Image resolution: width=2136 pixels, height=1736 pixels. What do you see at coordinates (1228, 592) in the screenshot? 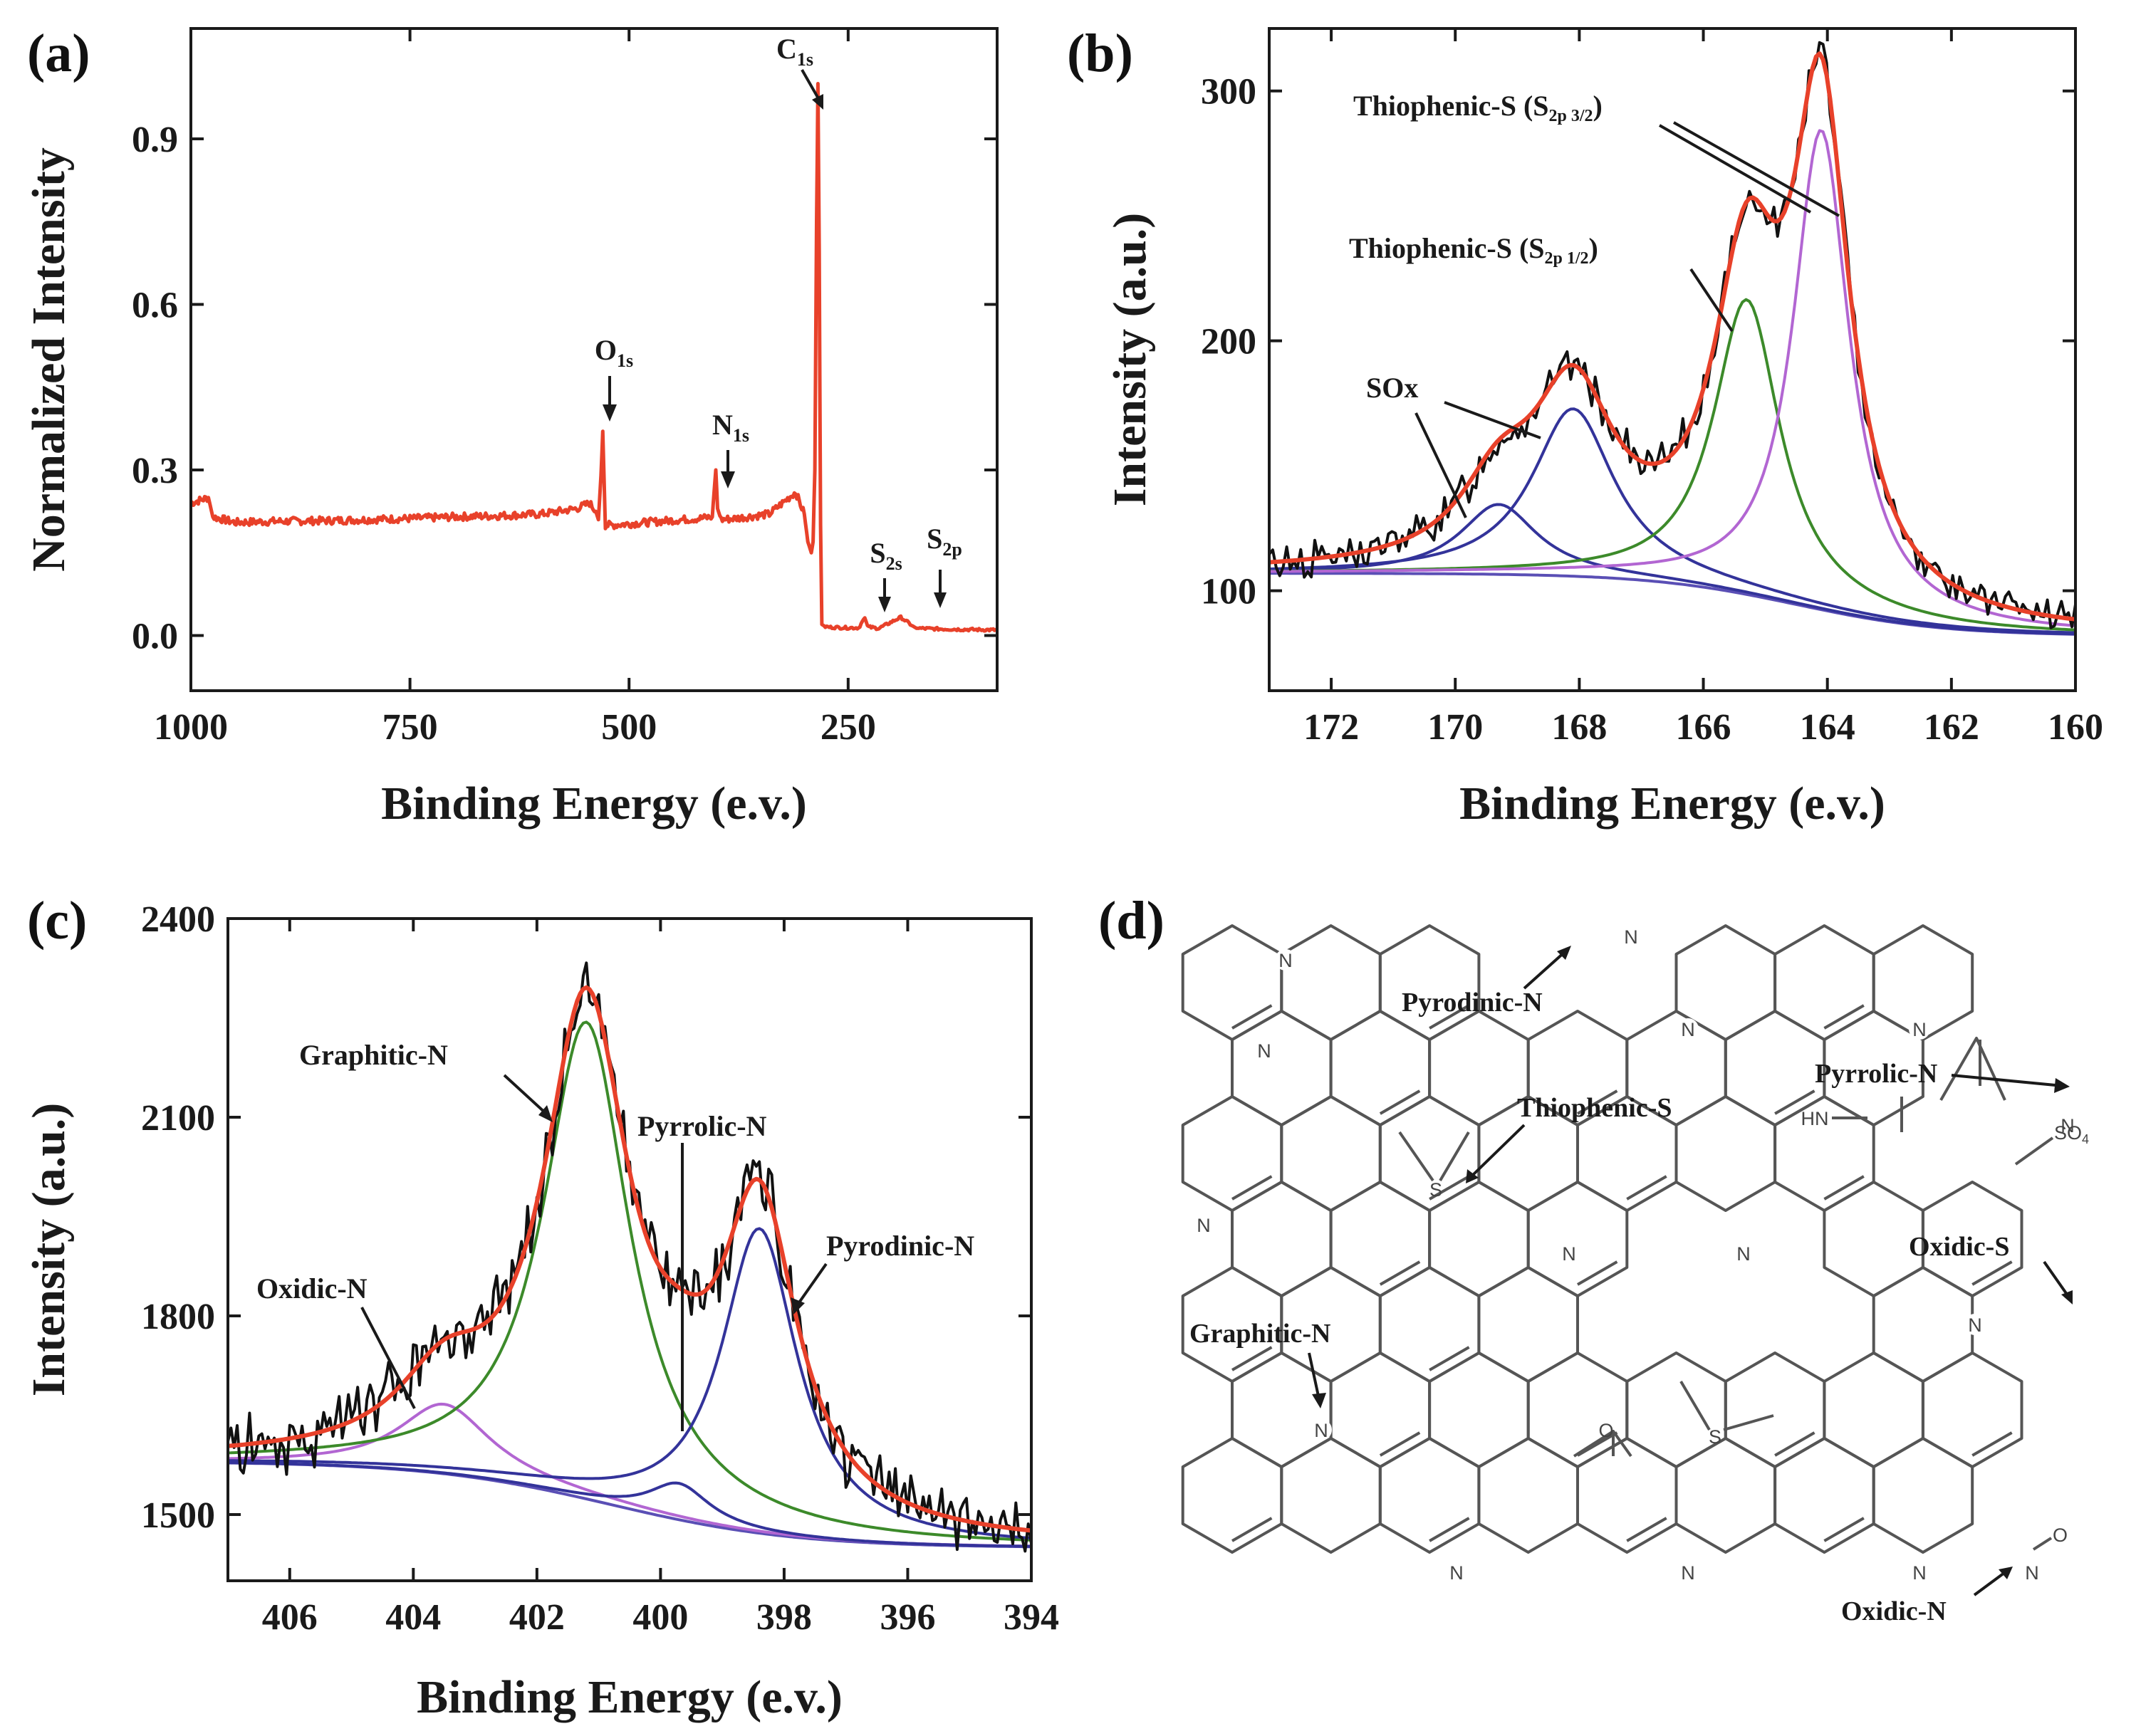
I see `panel-b-y-tick-label: 100` at bounding box center [1228, 592].